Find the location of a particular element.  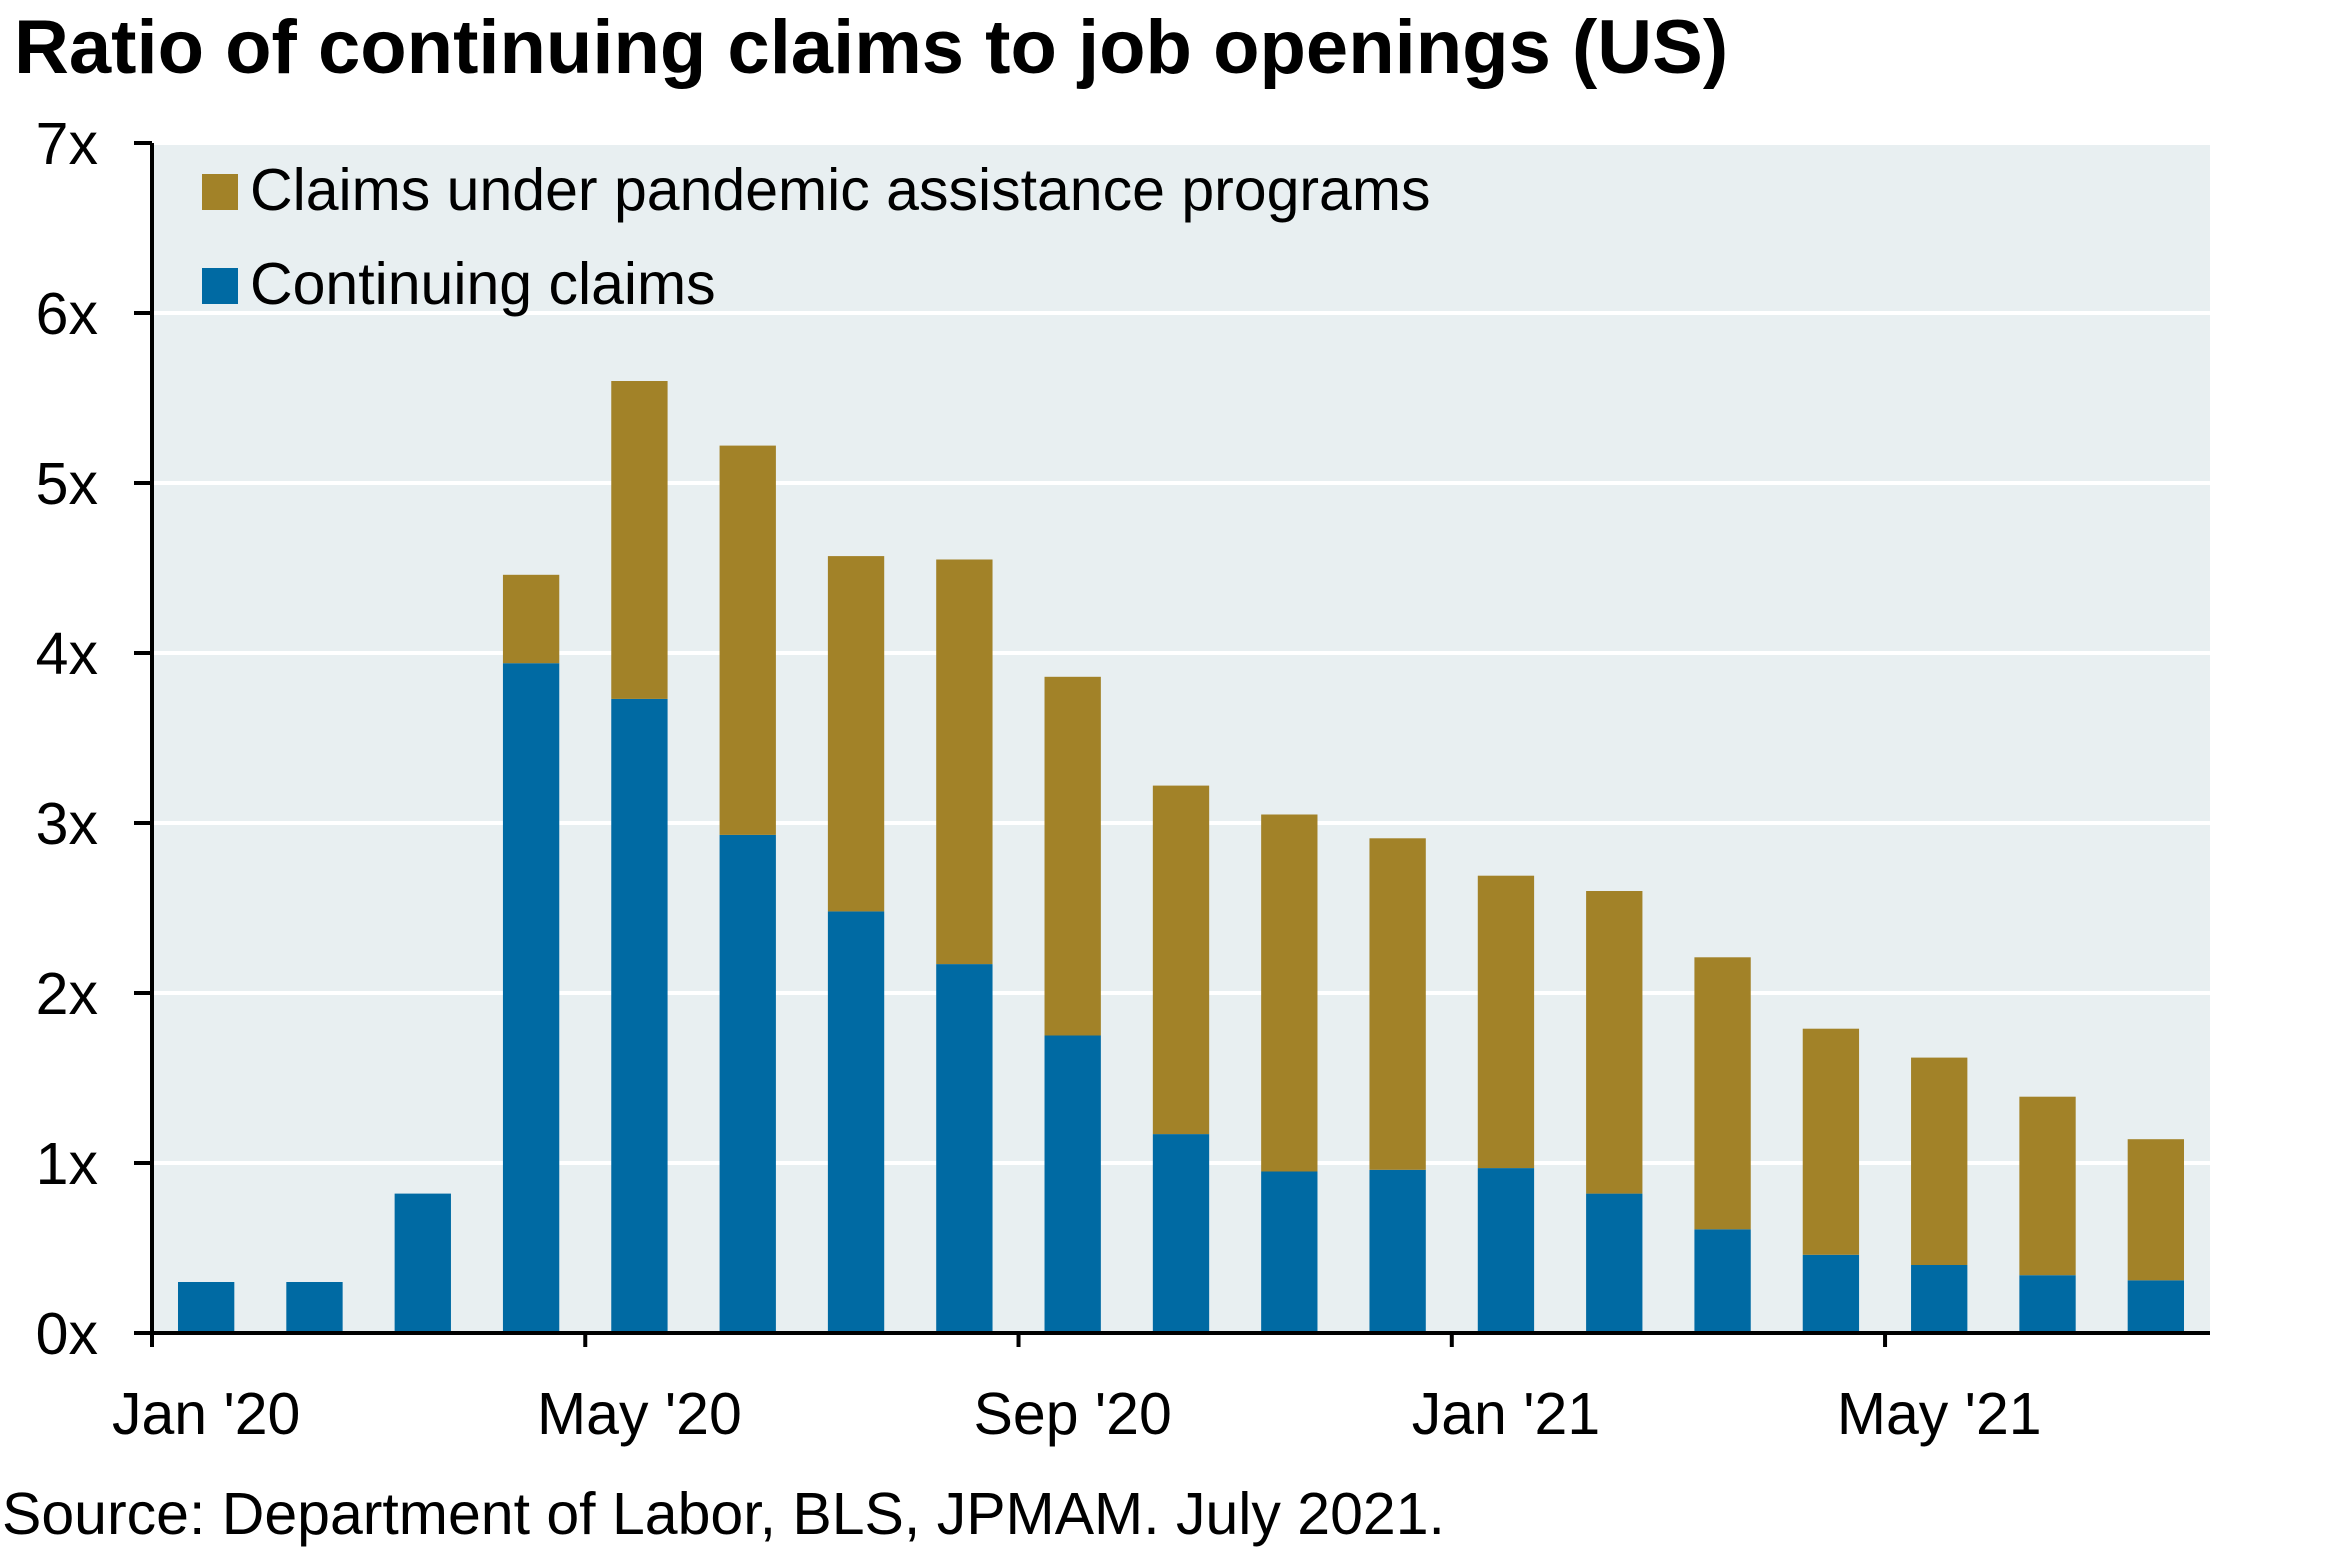

legend-swatch-continuing is located at coordinates (220, 286).